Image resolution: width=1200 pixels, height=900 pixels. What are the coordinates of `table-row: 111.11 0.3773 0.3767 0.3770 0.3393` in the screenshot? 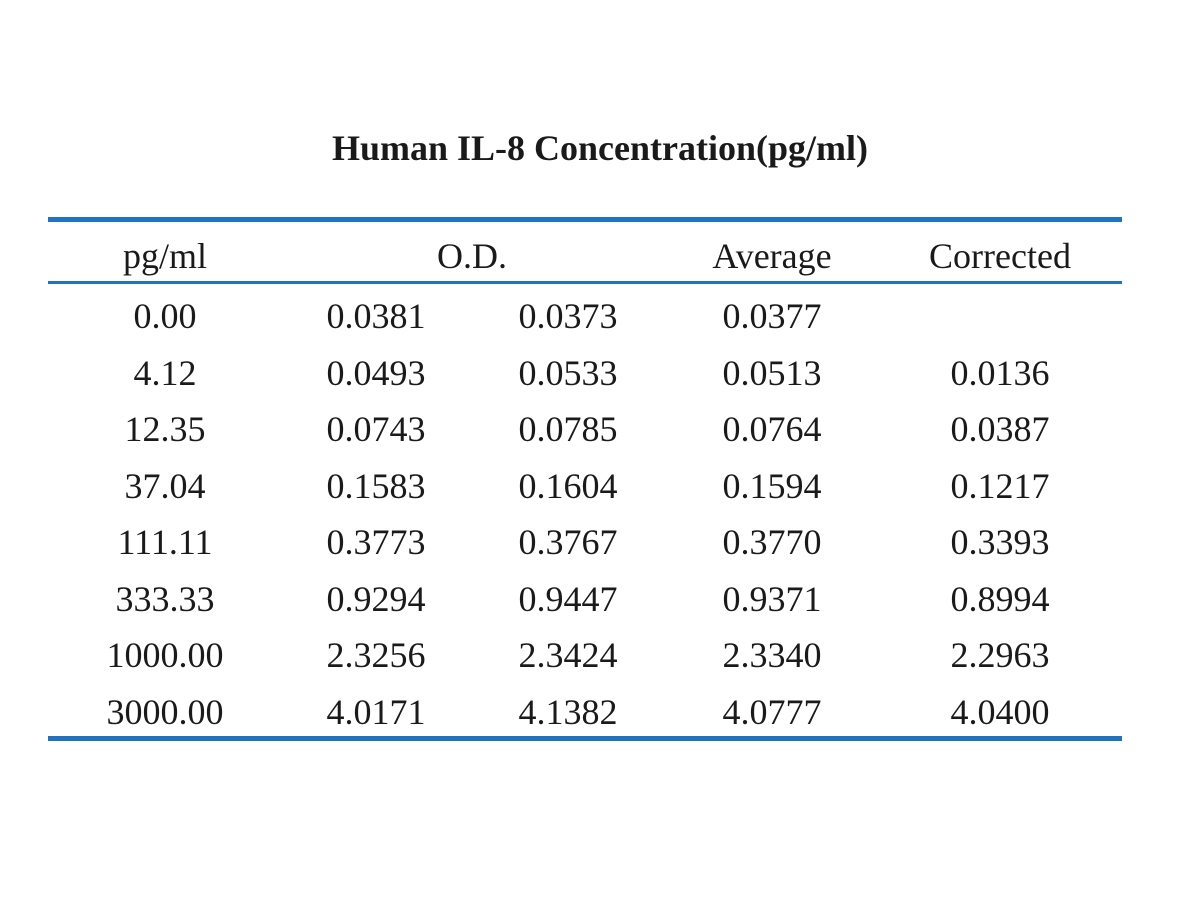 It's located at (600, 550).